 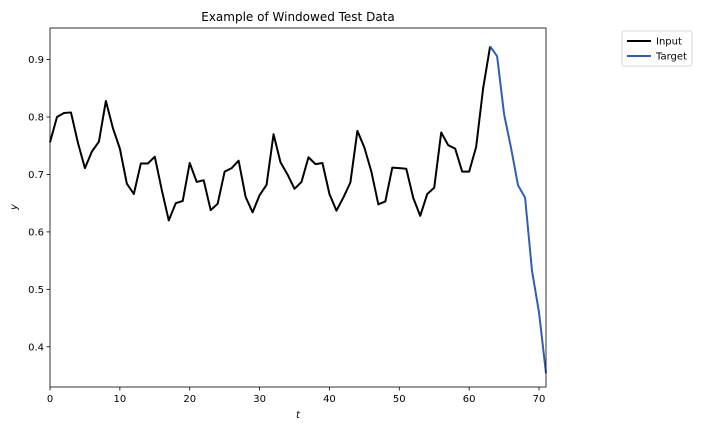 I want to click on x-tick-label: 10, so click(x=119, y=399).